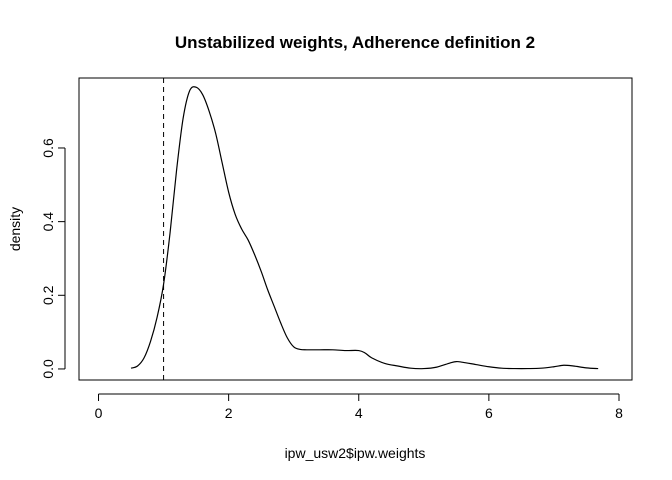 The width and height of the screenshot is (672, 480). Describe the element at coordinates (48, 222) in the screenshot. I see `y-tick-label: 0.4` at that location.